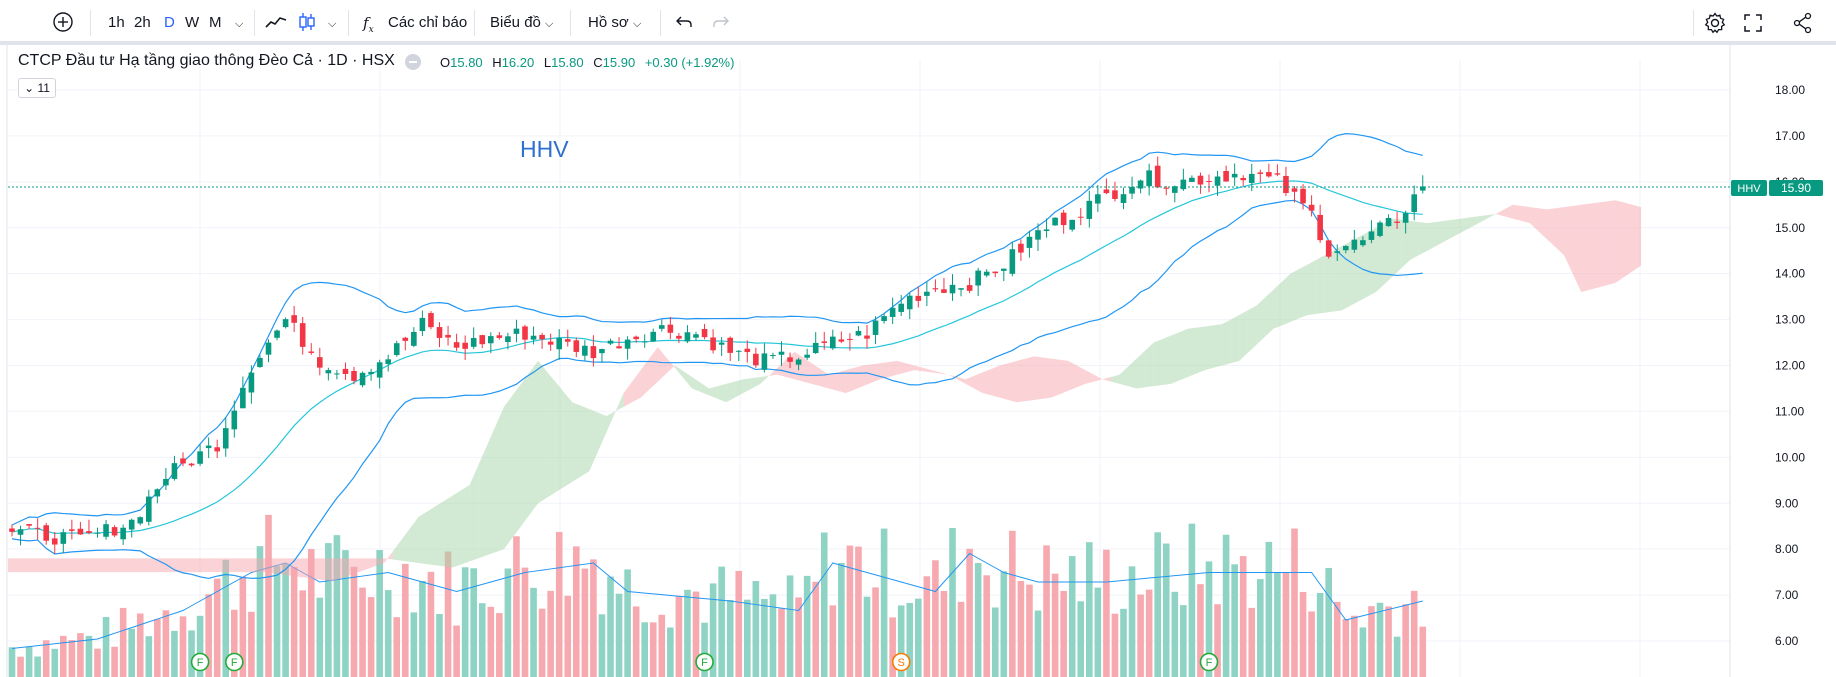  Describe the element at coordinates (1790, 274) in the screenshot. I see `price-tick-label: 14.00` at that location.